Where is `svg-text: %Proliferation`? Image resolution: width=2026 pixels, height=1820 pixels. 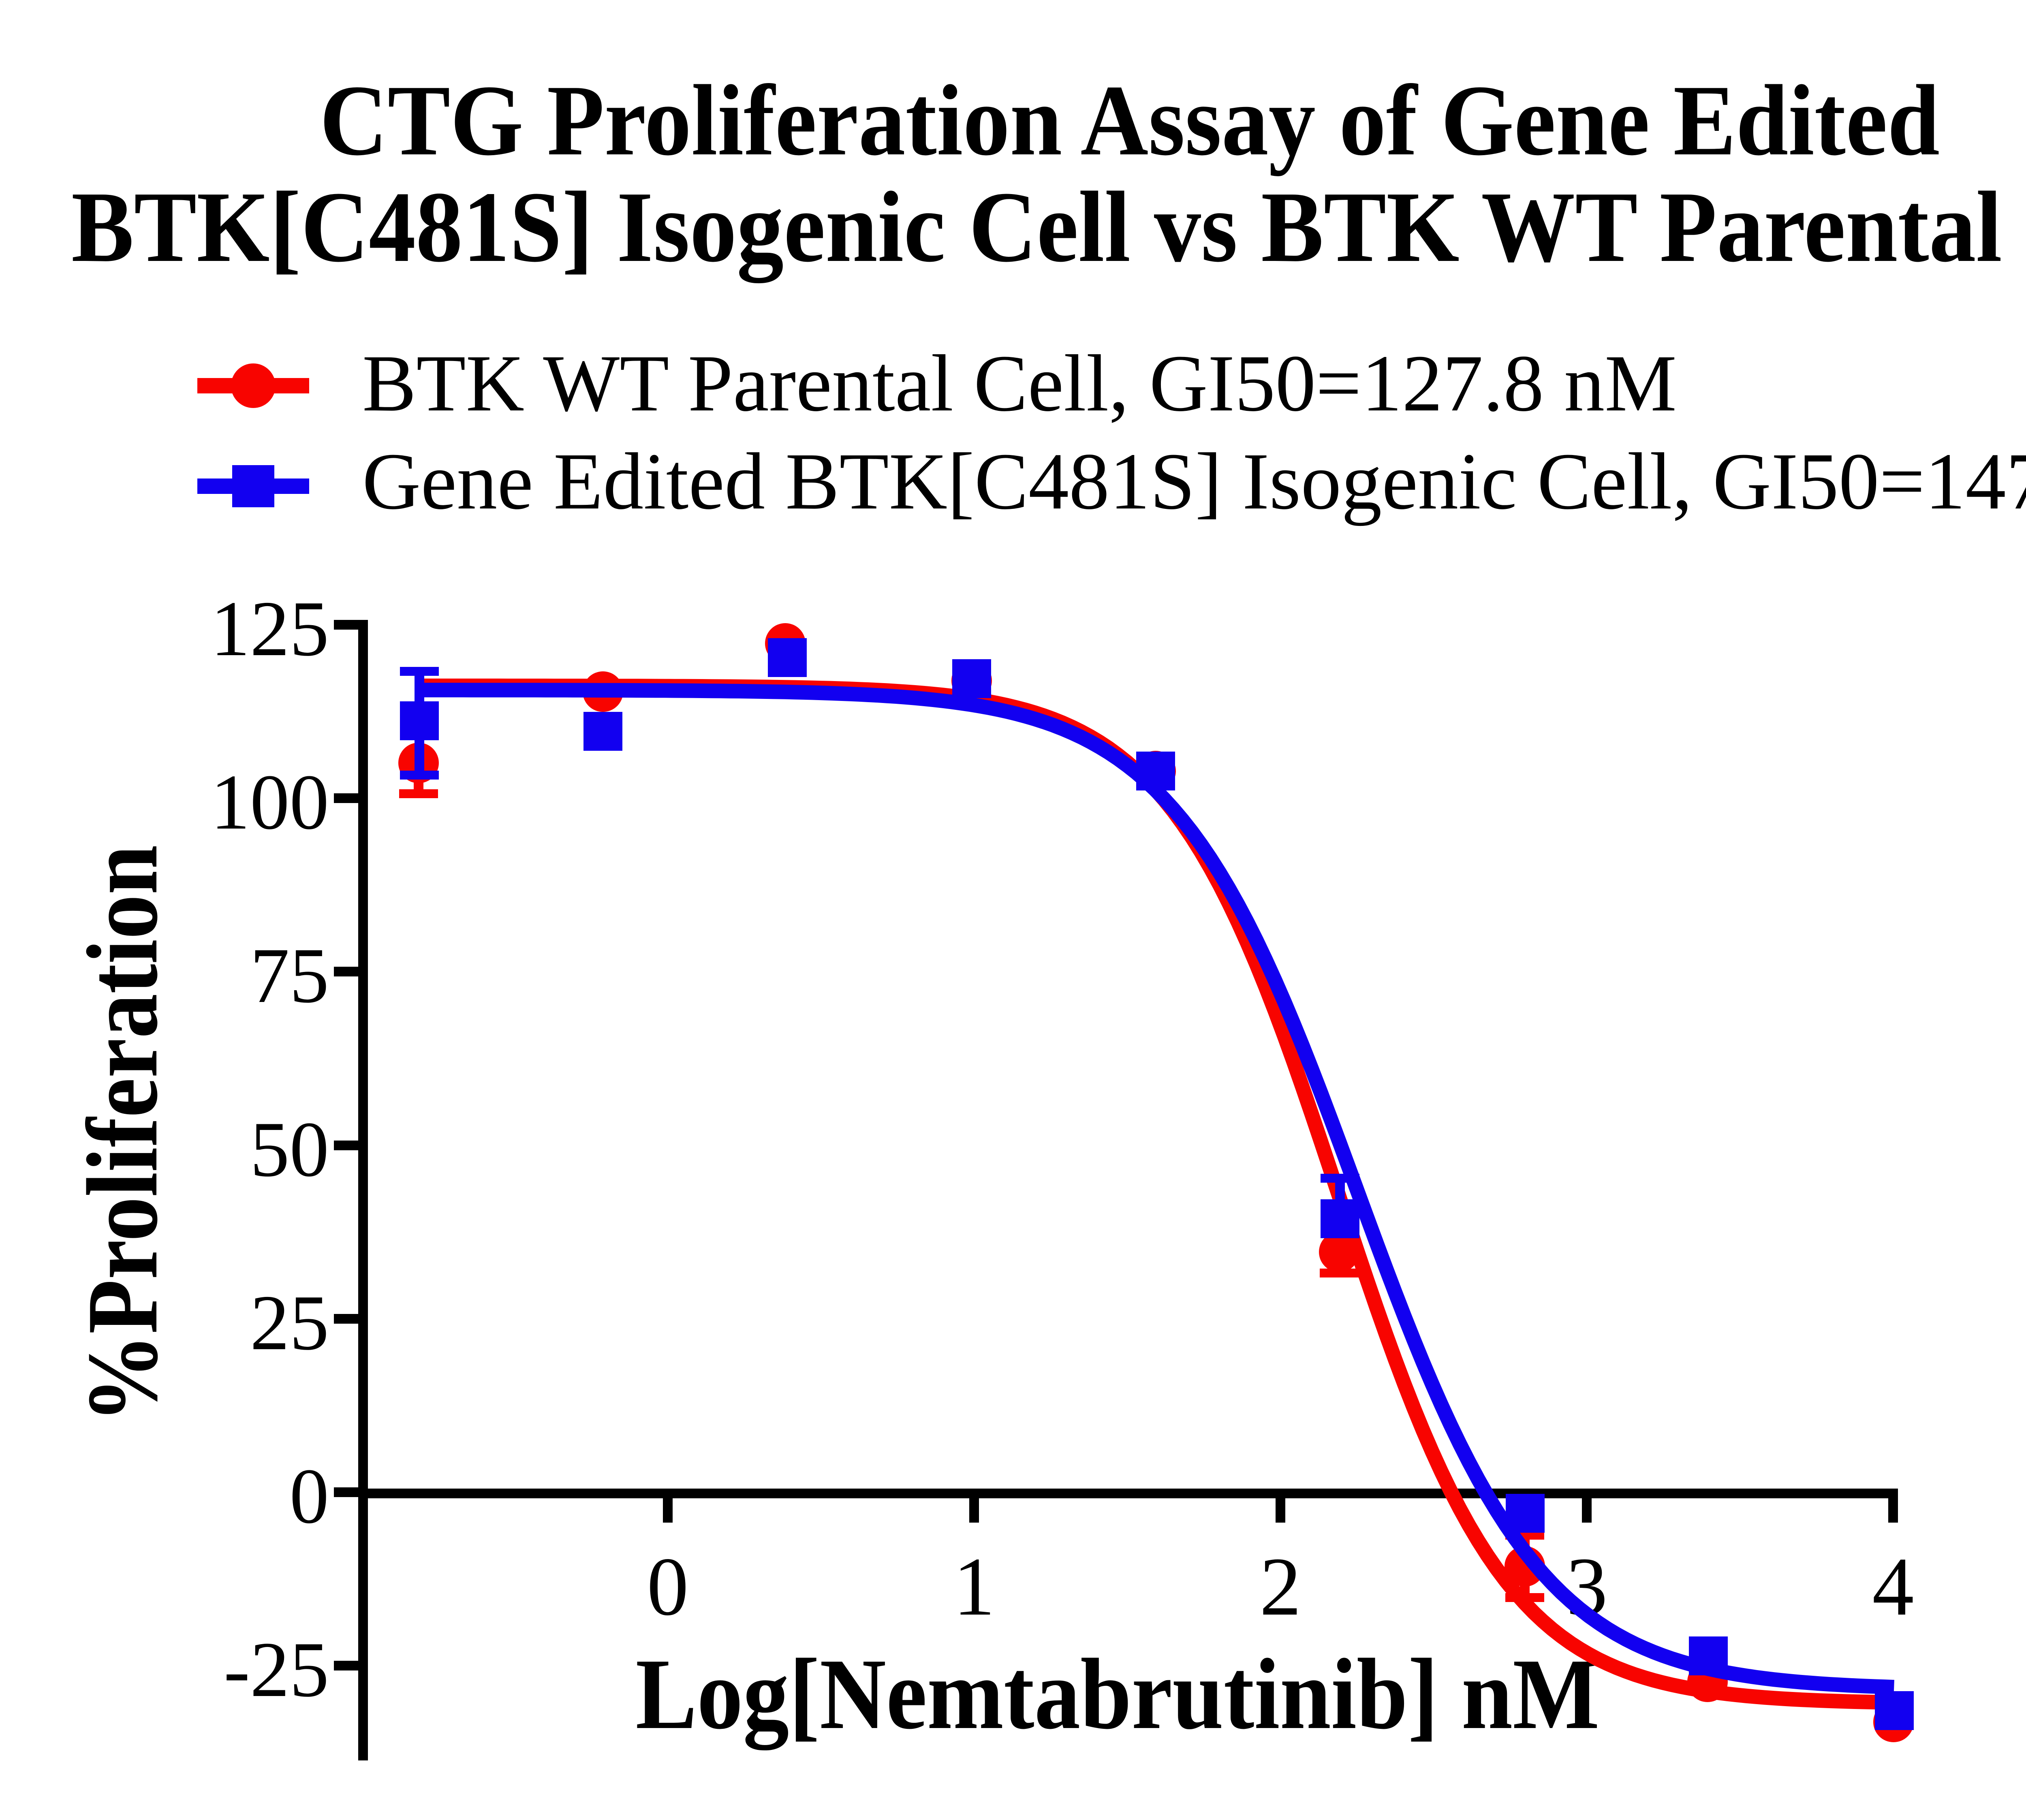 svg-text: %Proliferation is located at coordinates (122, 1134).